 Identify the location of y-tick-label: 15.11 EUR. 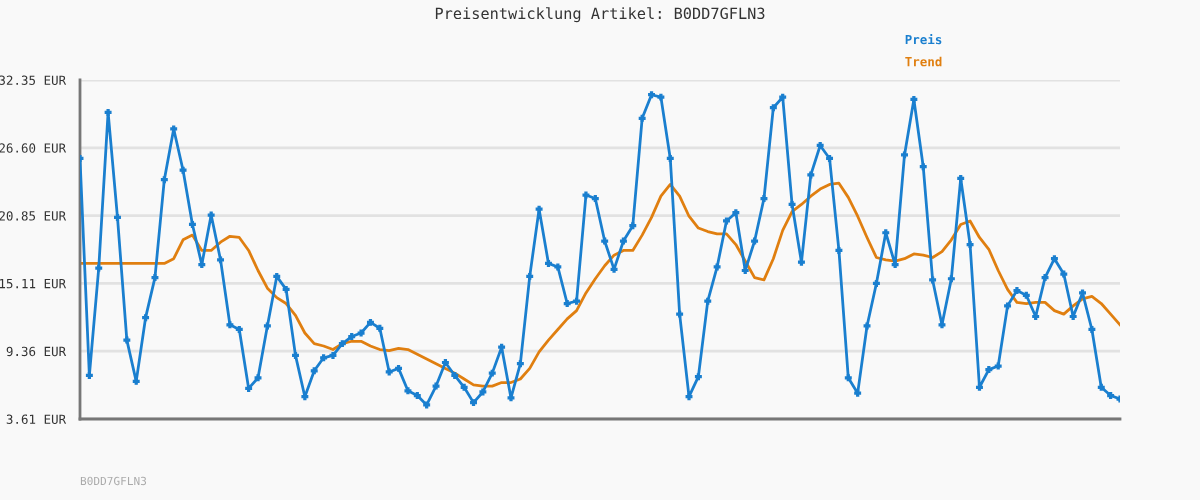
(33, 284).